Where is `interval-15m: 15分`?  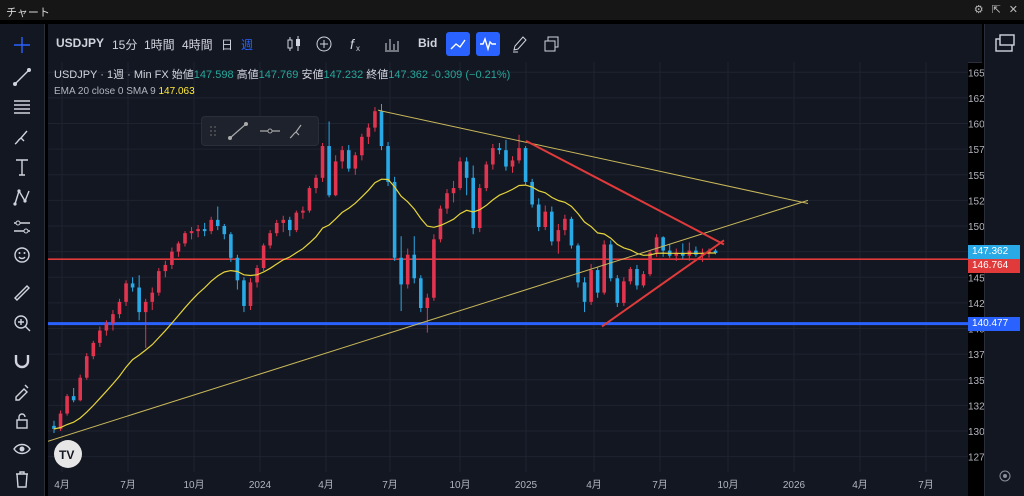 interval-15m: 15分 is located at coordinates (125, 45).